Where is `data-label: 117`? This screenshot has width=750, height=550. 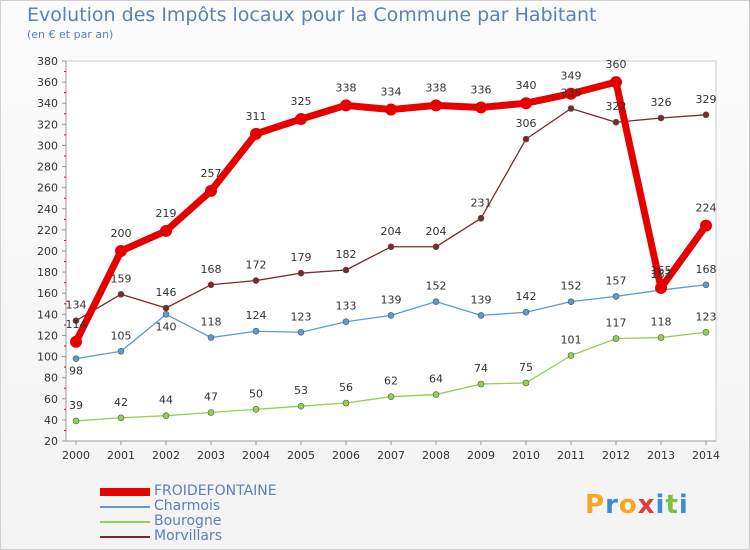 data-label: 117 is located at coordinates (616, 323).